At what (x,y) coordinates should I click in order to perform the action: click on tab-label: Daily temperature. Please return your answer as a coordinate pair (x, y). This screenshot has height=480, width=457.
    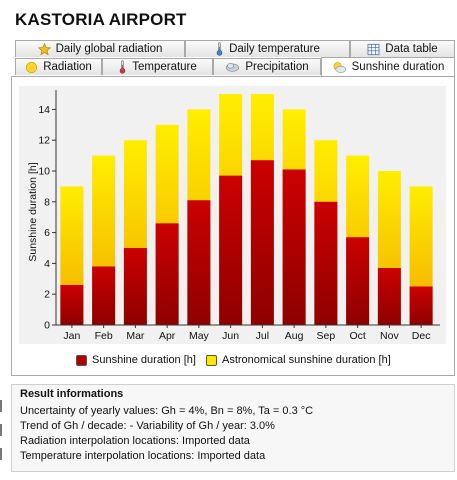
    Looking at the image, I should click on (274, 49).